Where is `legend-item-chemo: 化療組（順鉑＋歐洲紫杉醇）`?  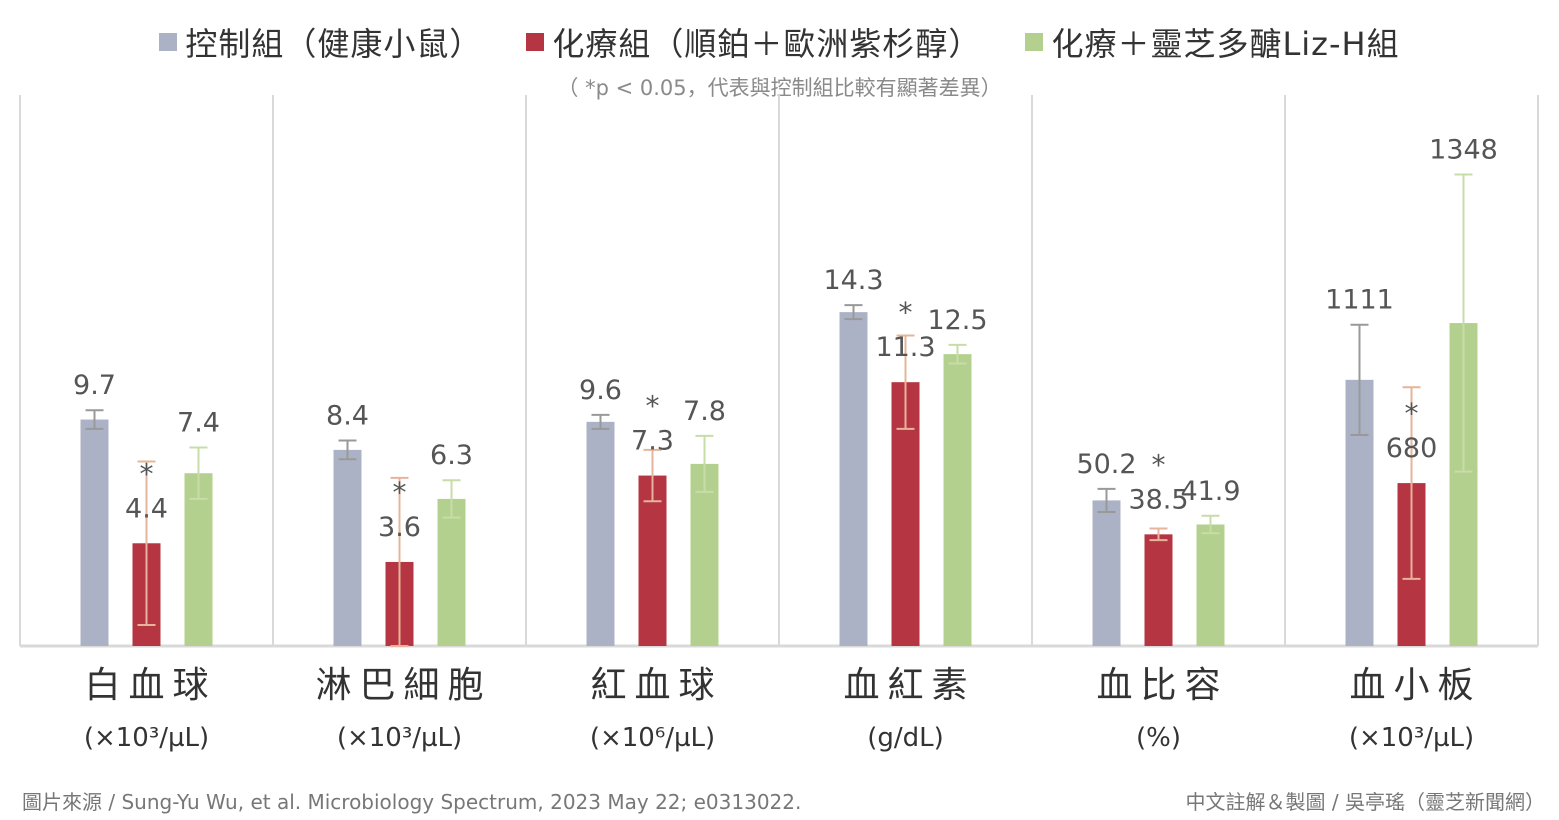 legend-item-chemo: 化療組（順鉑＋歐洲紫杉醇） is located at coordinates (753, 42).